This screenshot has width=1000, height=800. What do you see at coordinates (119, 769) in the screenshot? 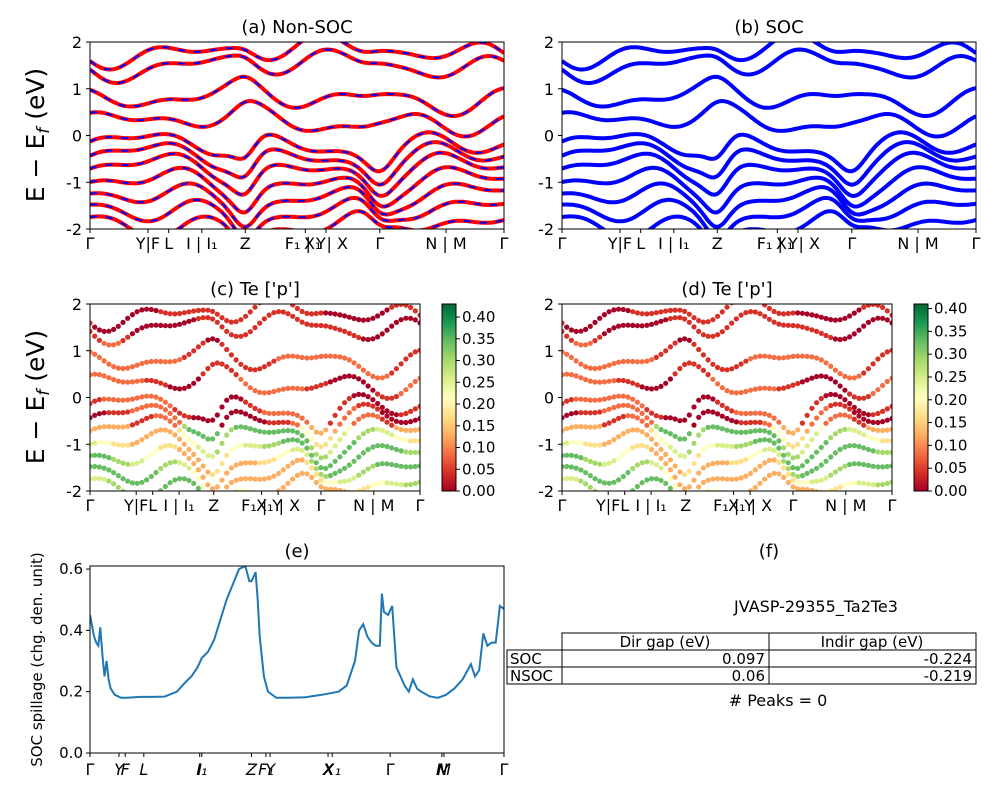
I see `x-tick-label: Y` at bounding box center [119, 769].